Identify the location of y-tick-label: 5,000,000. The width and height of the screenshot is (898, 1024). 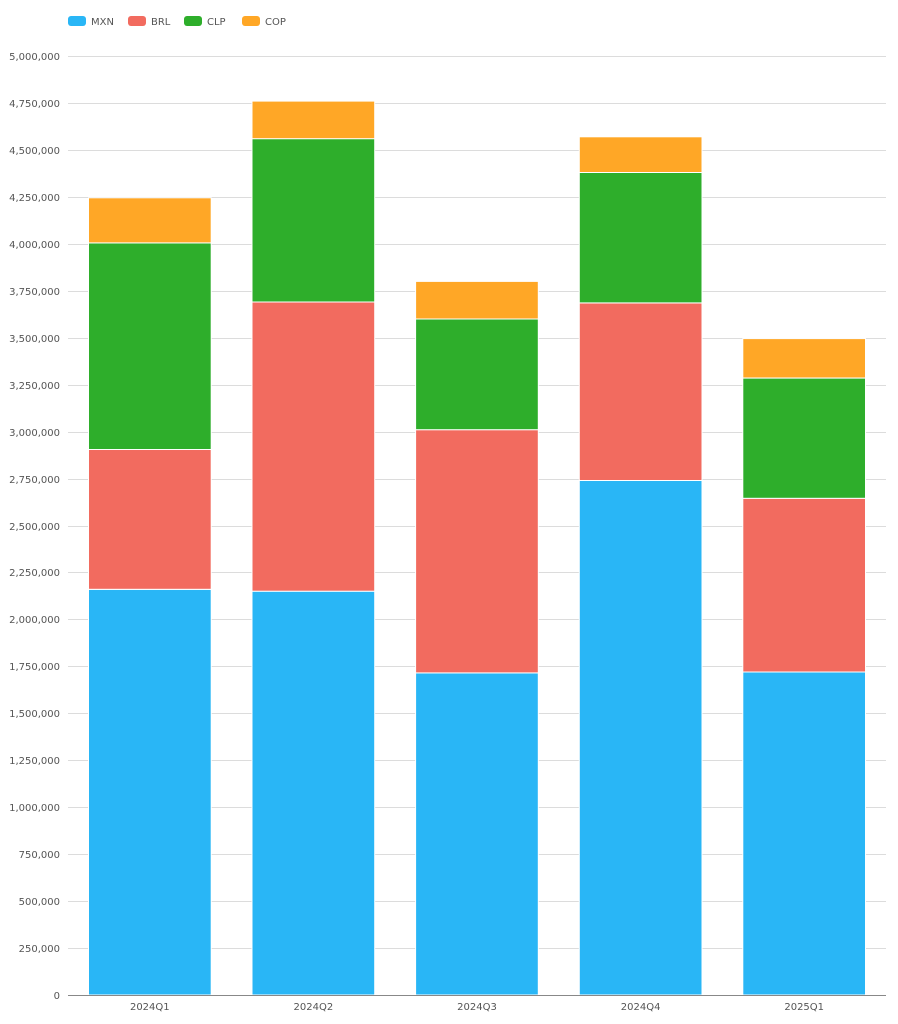
(34, 57).